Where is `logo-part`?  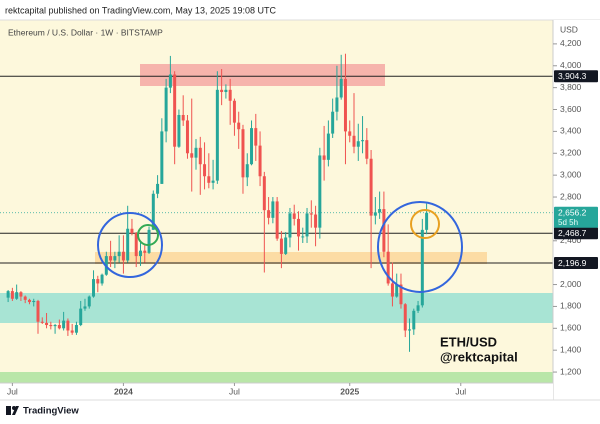 logo-part is located at coordinates (8, 410).